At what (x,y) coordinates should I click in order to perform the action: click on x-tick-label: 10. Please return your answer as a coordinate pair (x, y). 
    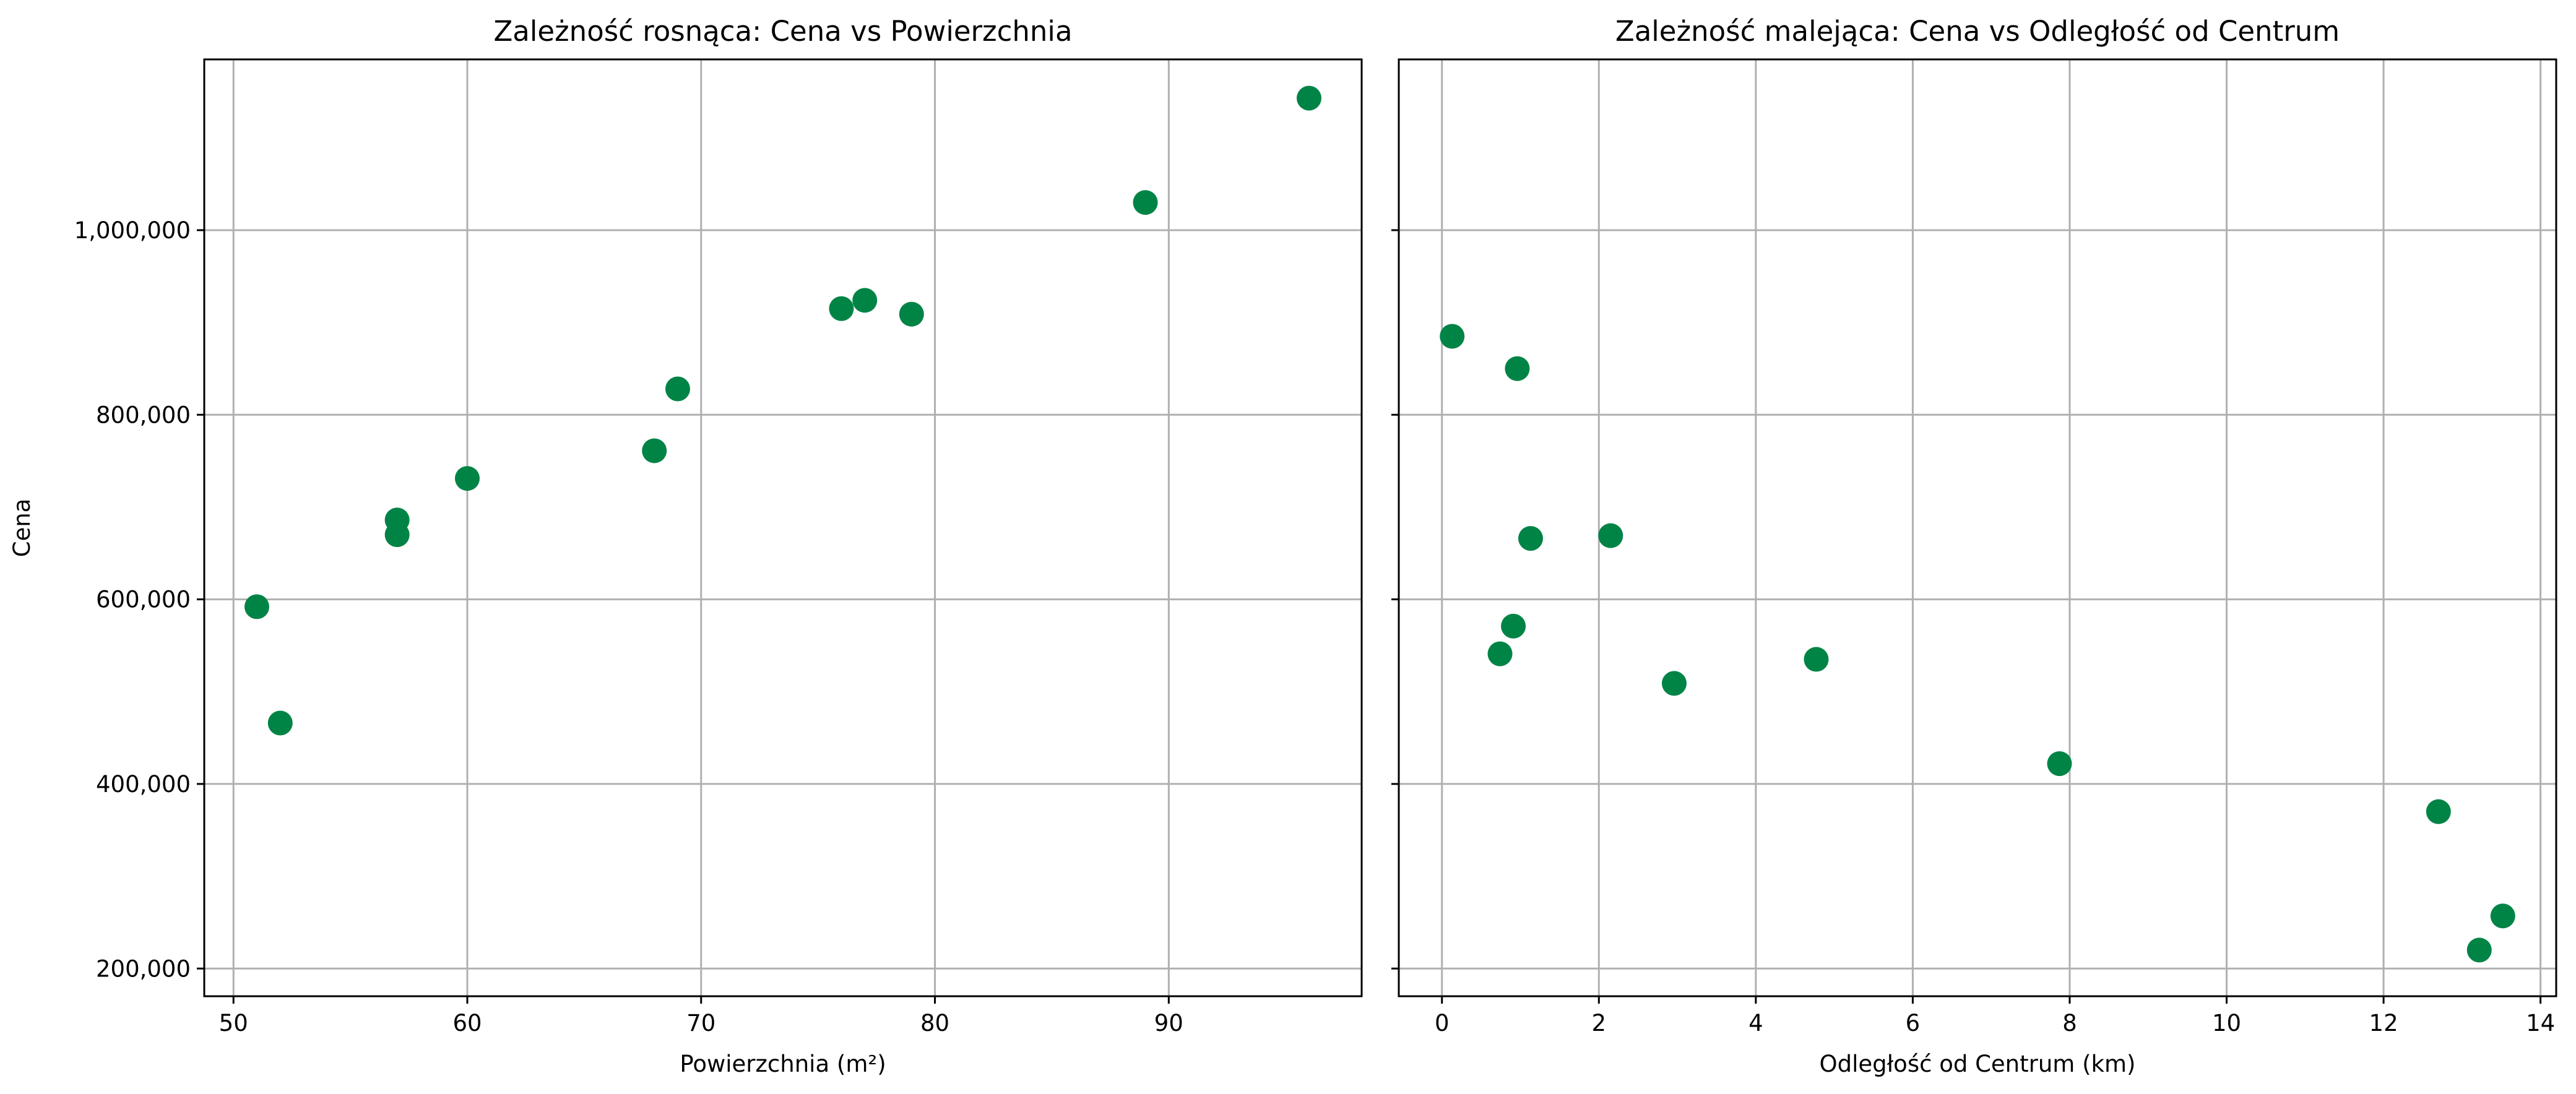
    Looking at the image, I should click on (2226, 1023).